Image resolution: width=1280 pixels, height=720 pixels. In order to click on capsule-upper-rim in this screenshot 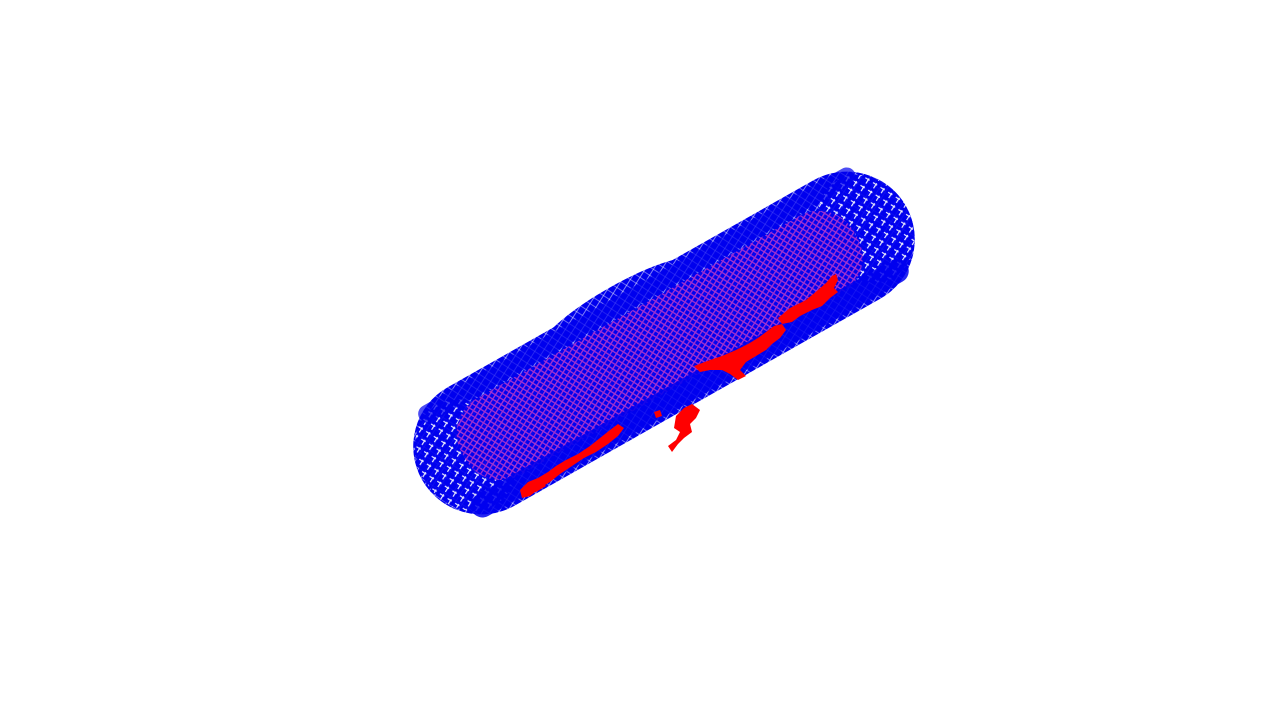, I will do `click(637, 295)`.